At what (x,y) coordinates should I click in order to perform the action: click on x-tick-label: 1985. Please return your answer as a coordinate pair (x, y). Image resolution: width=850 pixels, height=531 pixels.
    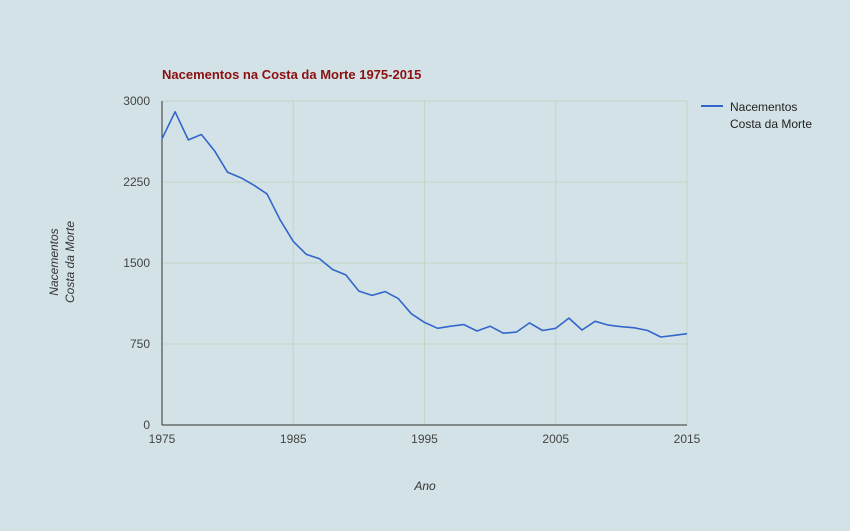
    Looking at the image, I should click on (293, 439).